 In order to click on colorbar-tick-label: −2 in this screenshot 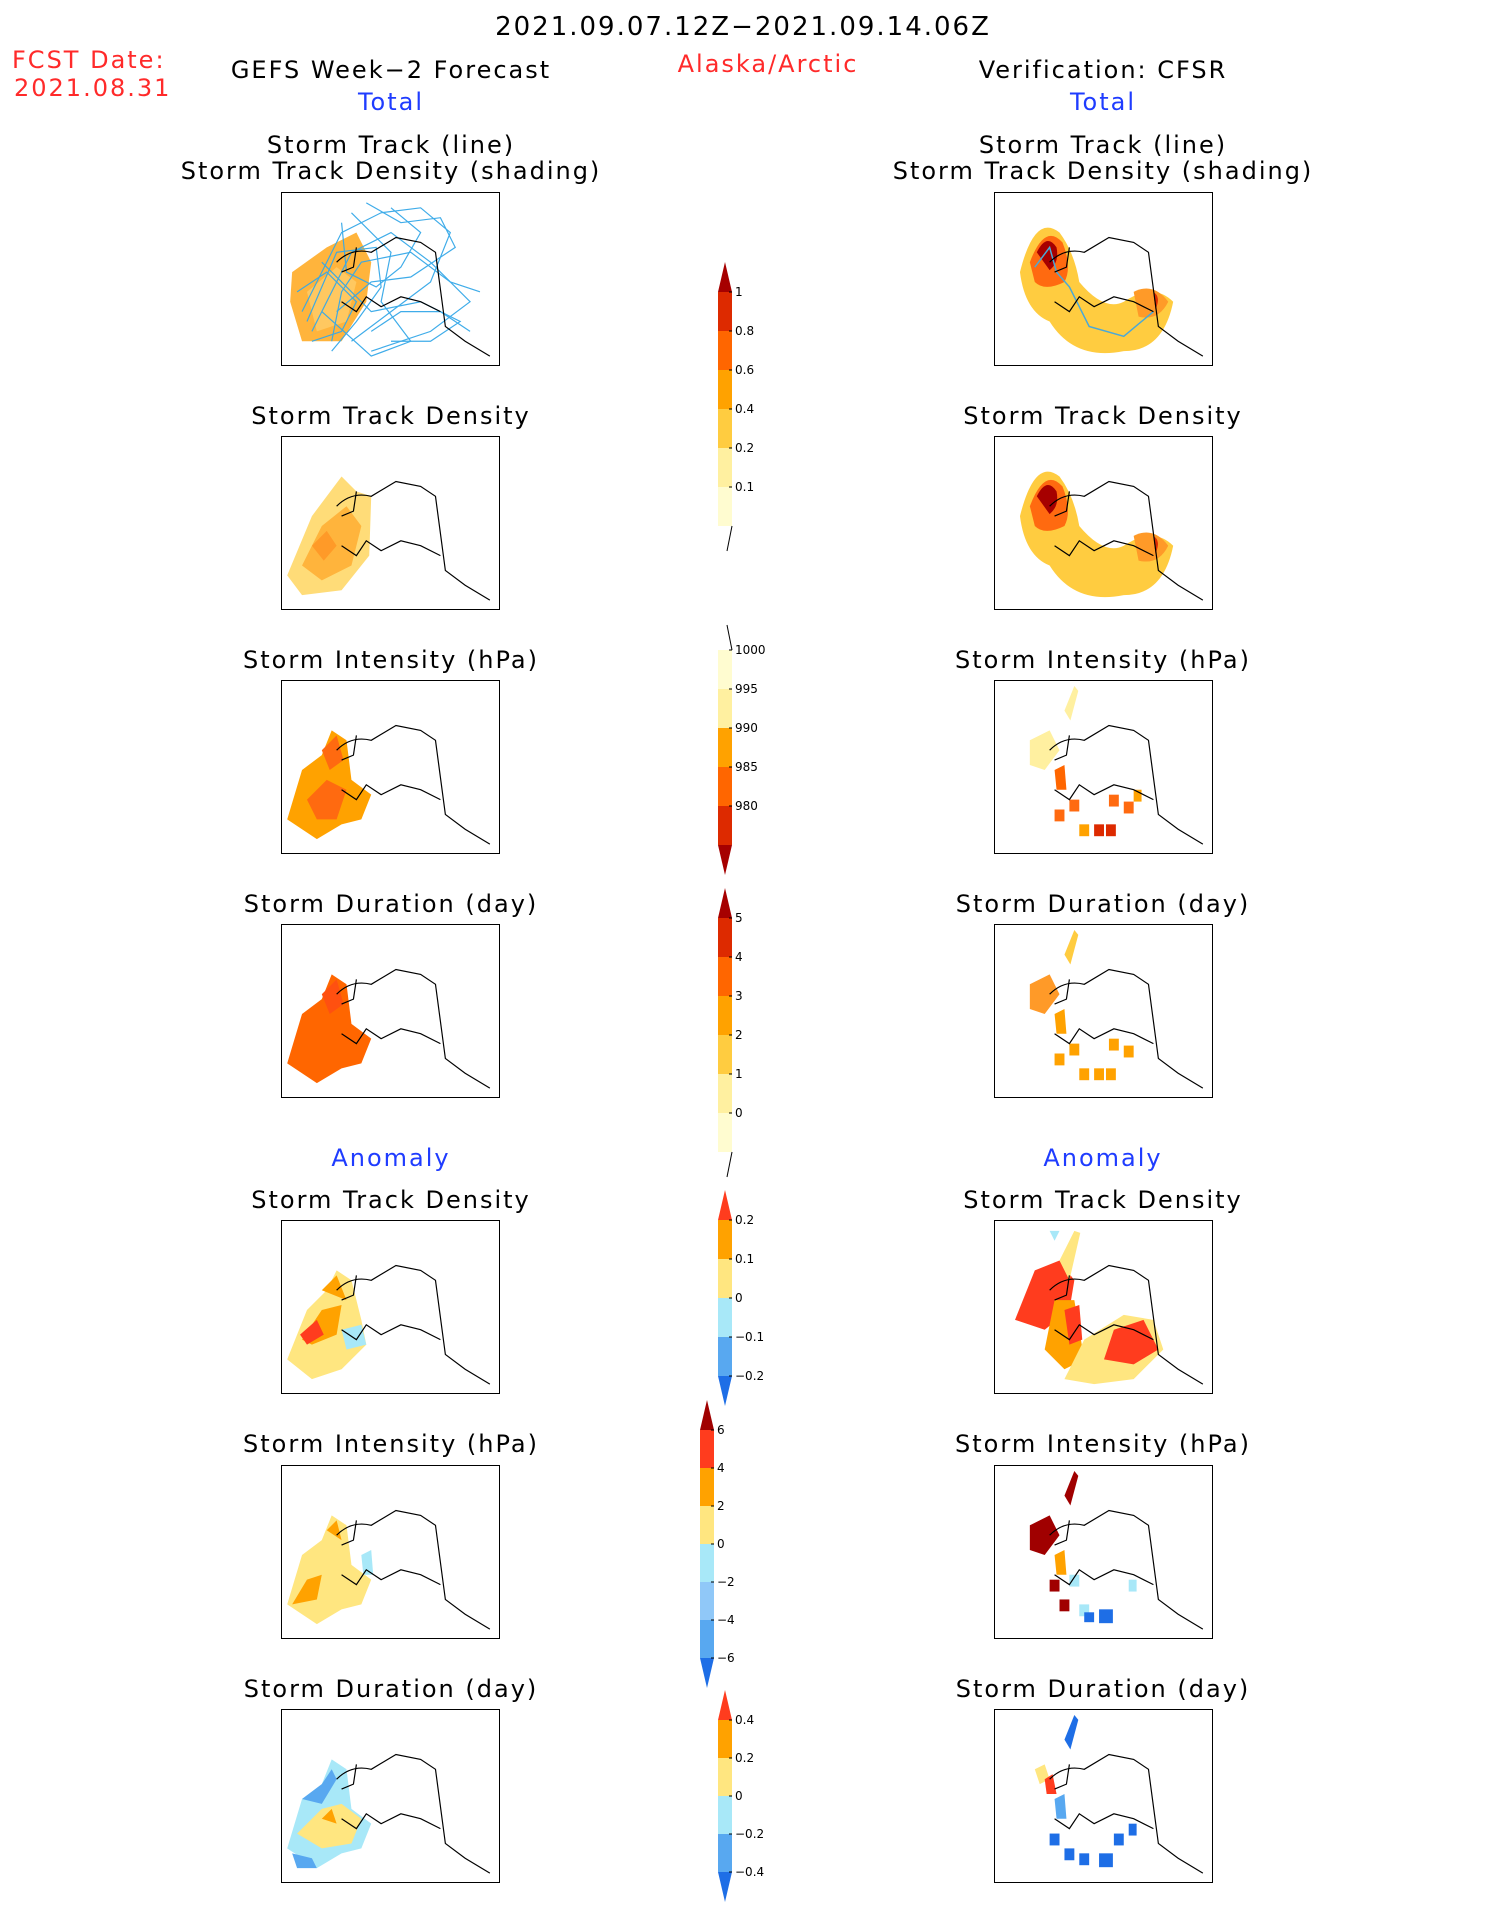, I will do `click(726, 1582)`.